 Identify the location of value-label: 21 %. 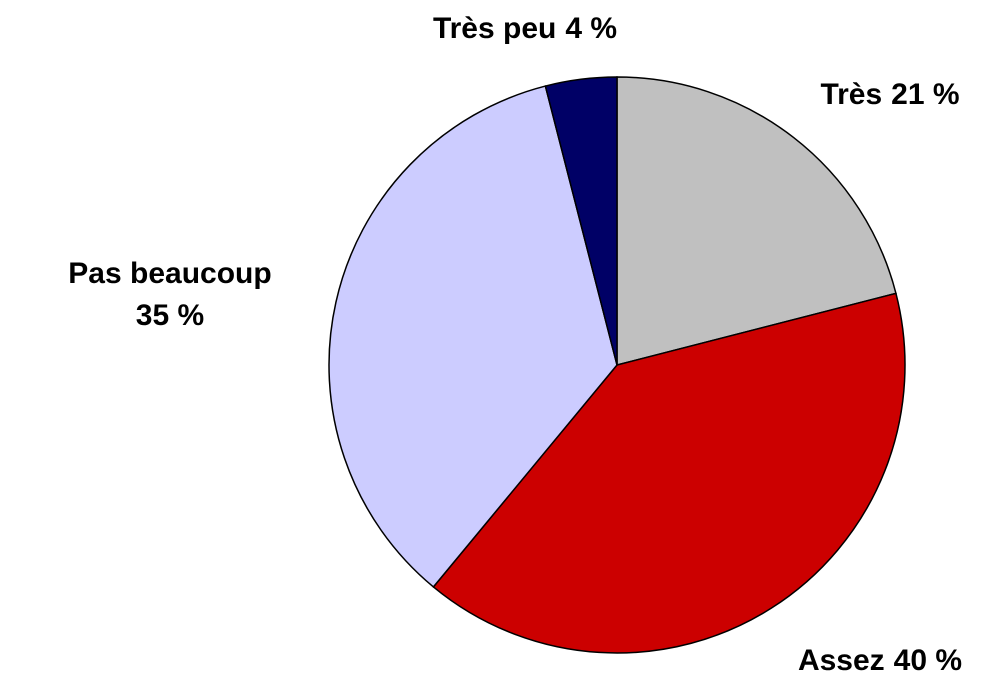
(925, 94).